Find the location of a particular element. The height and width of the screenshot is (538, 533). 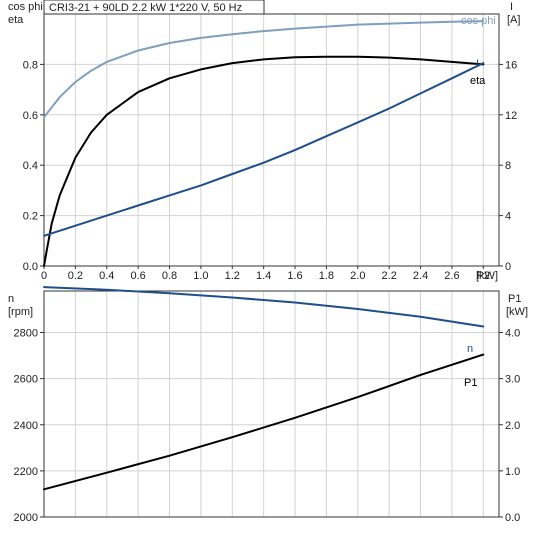

series-label-cos-phi: cos phi is located at coordinates (478, 21).